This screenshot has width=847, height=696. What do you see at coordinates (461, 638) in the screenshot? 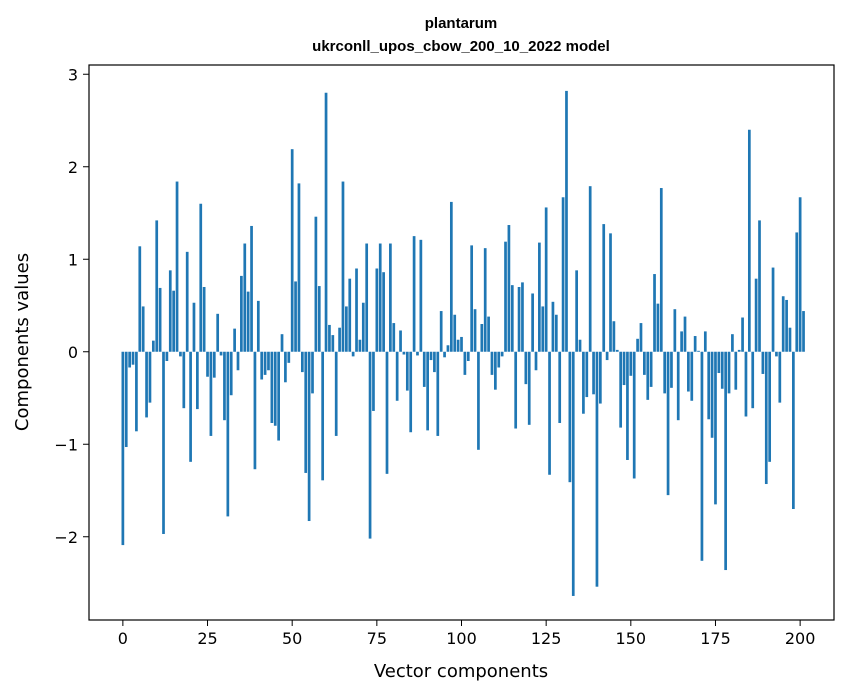
I see `x-tick-label: 100` at bounding box center [461, 638].